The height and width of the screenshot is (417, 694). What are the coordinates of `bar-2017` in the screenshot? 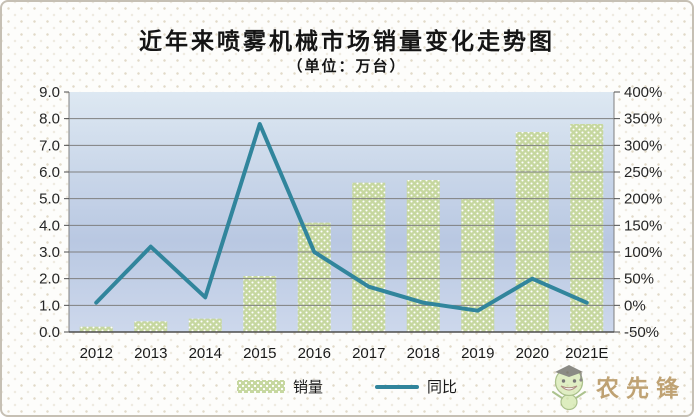 It's located at (369, 257).